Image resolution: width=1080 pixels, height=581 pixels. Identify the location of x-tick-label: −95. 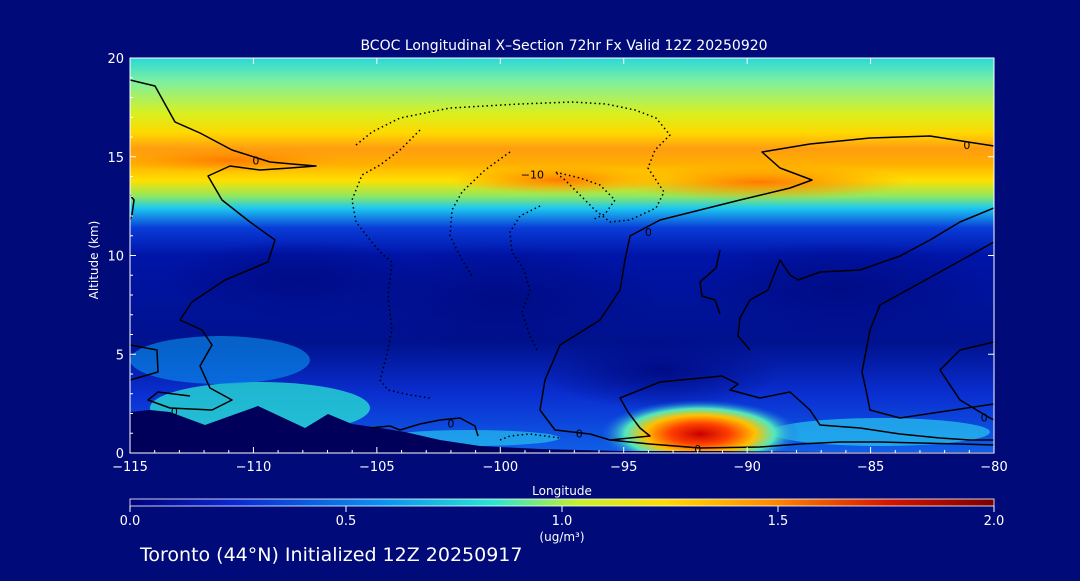
(623, 467).